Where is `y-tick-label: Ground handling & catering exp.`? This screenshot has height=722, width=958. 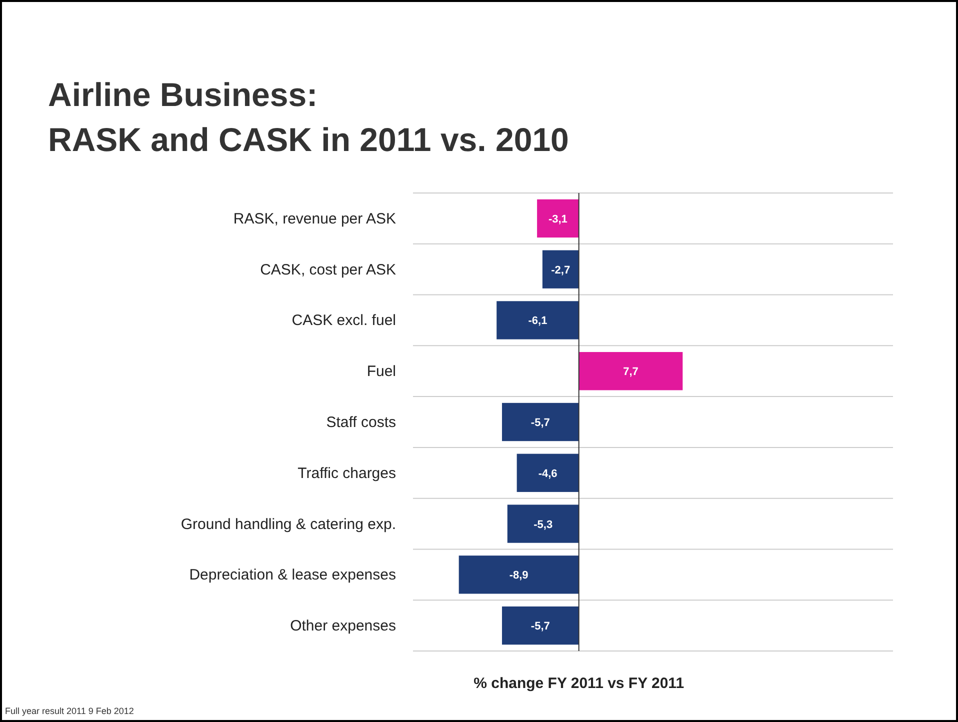 y-tick-label: Ground handling & catering exp. is located at coordinates (288, 524).